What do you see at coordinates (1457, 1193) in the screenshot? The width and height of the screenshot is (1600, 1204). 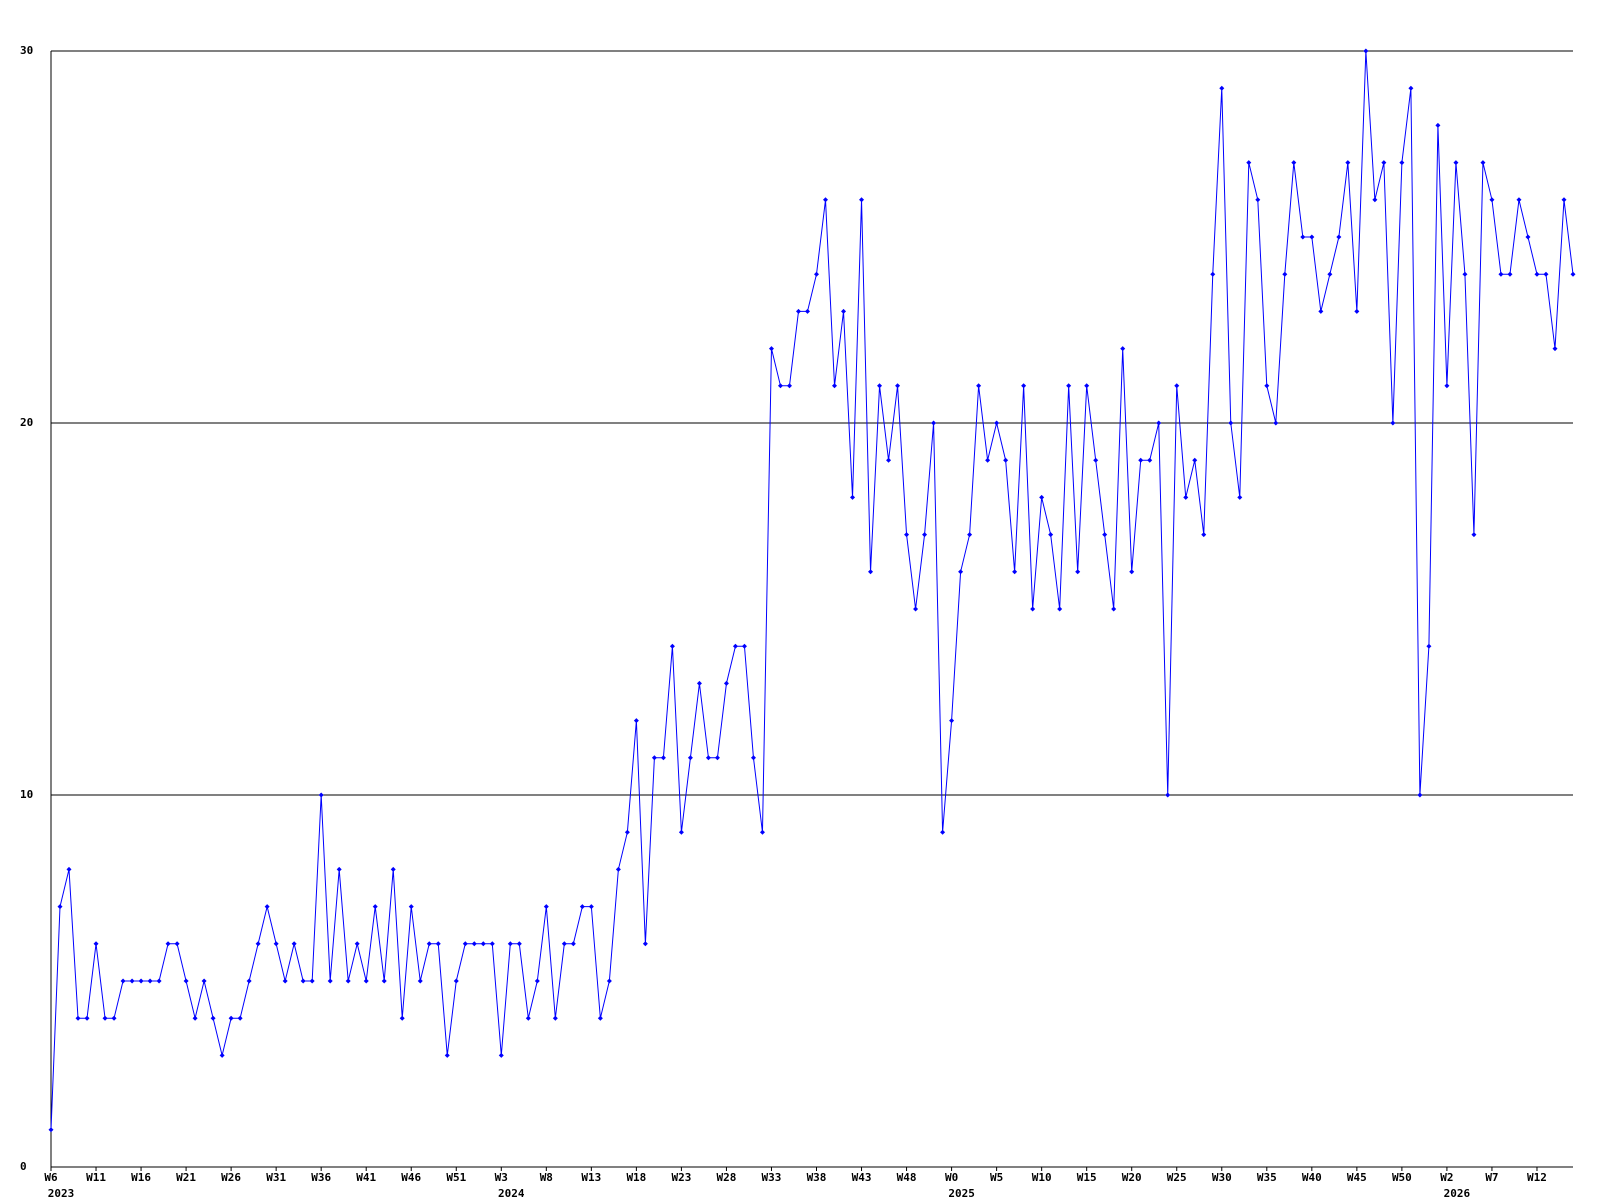 I see `year-label: 2026` at bounding box center [1457, 1193].